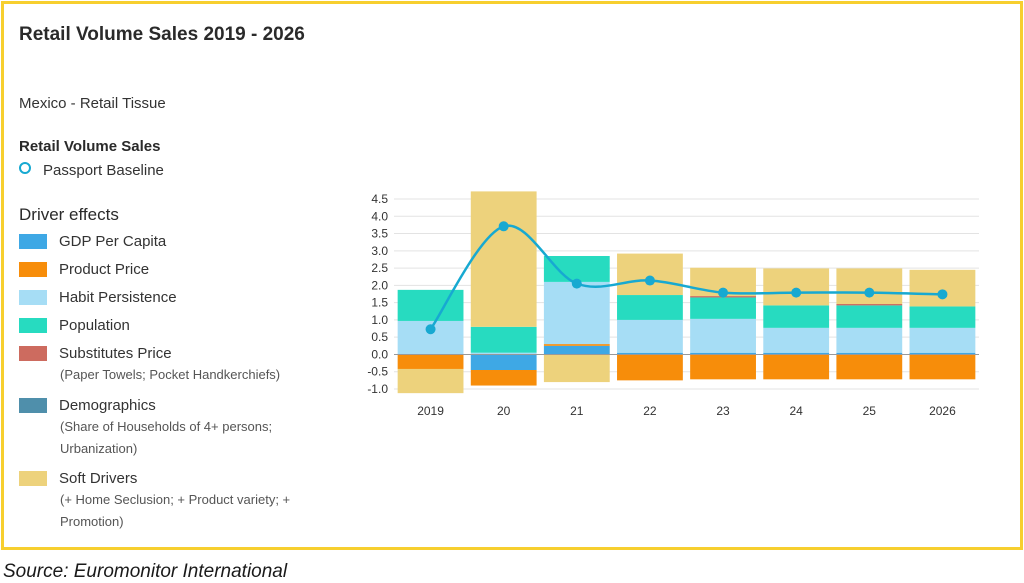  Describe the element at coordinates (104, 269) in the screenshot. I see `legend-label: Product Price` at that location.